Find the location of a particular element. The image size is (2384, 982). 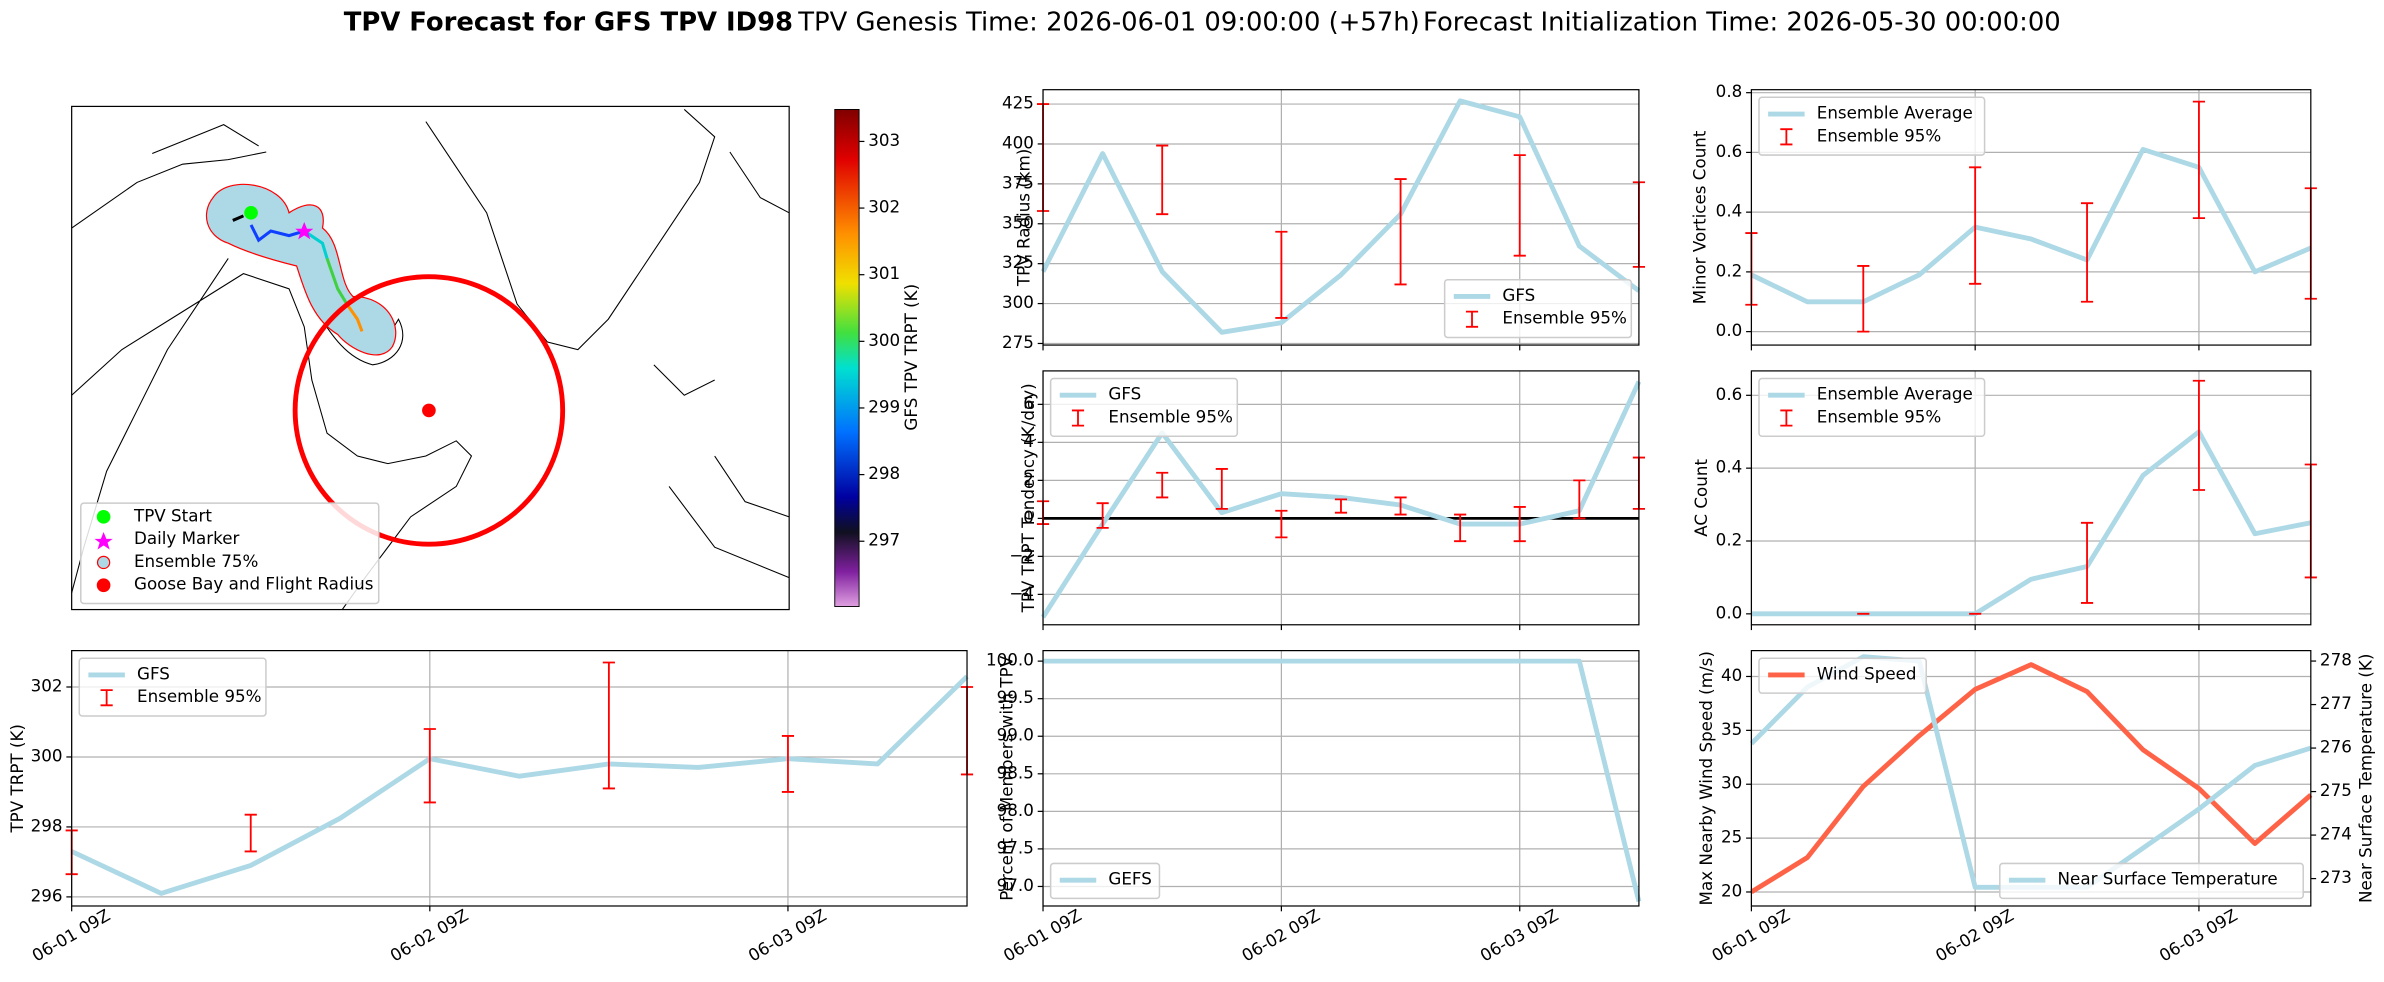

y-tick-label: 0.4 is located at coordinates (1729, 467).